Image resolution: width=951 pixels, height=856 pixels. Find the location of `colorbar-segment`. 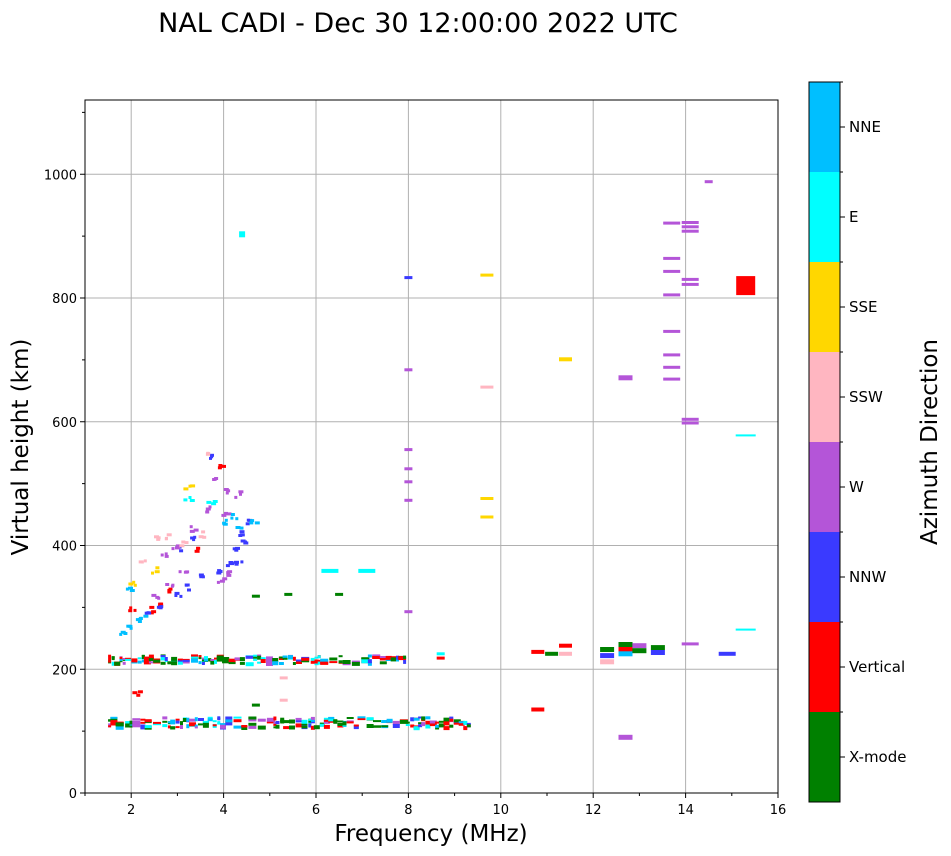

colorbar-segment is located at coordinates (824, 667).